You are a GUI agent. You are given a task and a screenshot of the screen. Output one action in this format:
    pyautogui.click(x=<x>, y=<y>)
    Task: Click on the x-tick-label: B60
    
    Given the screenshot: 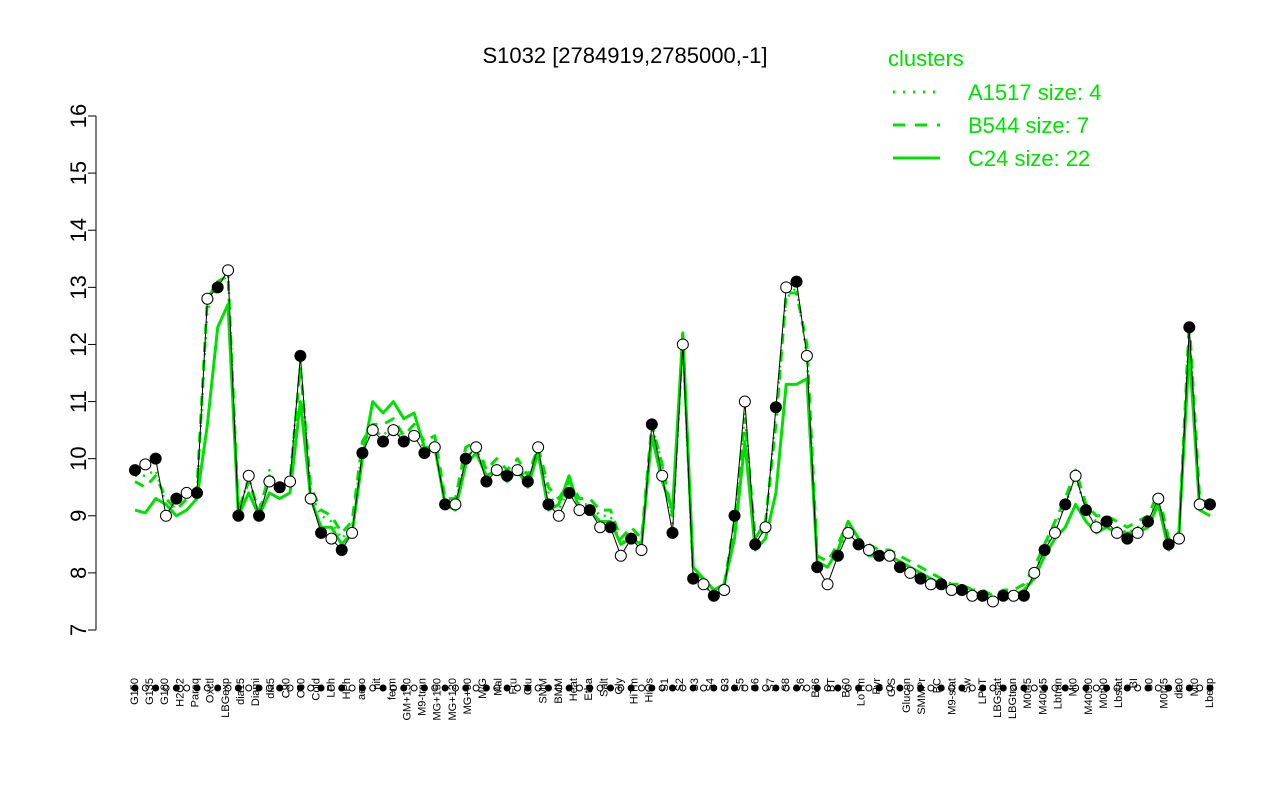 What is the action you would take?
    pyautogui.click(x=847, y=688)
    